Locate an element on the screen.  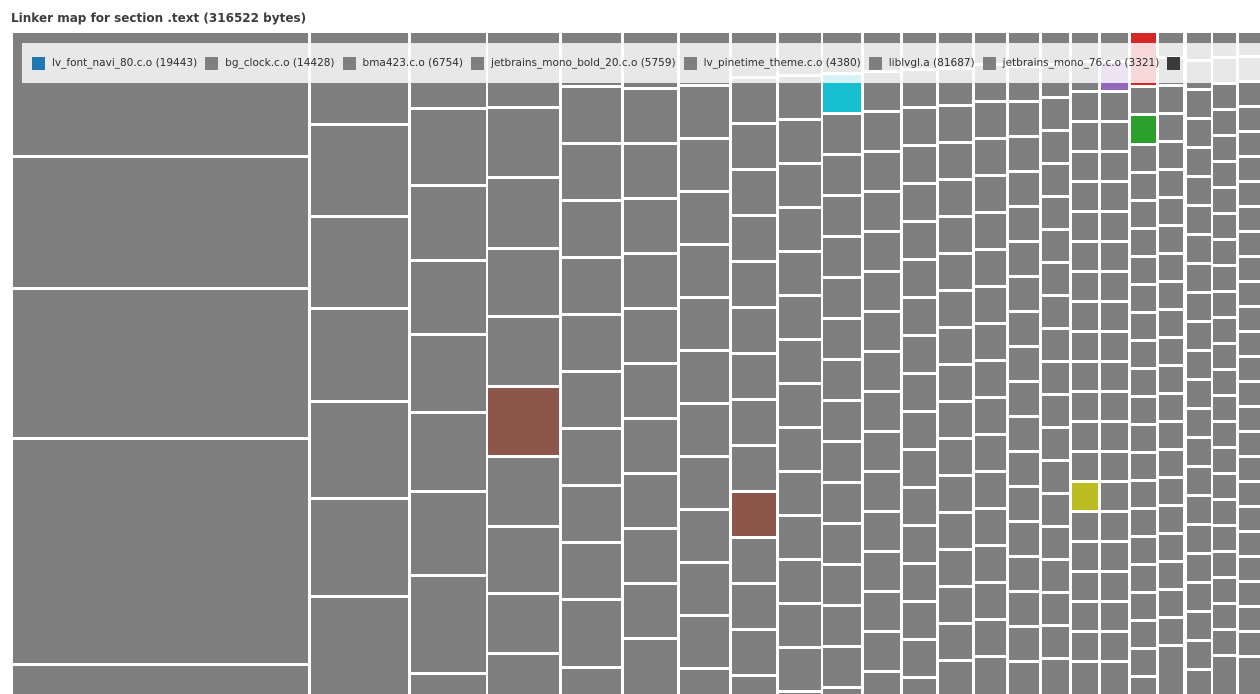
legend-label: bg_clock.c.o (14428) is located at coordinates (280, 62).